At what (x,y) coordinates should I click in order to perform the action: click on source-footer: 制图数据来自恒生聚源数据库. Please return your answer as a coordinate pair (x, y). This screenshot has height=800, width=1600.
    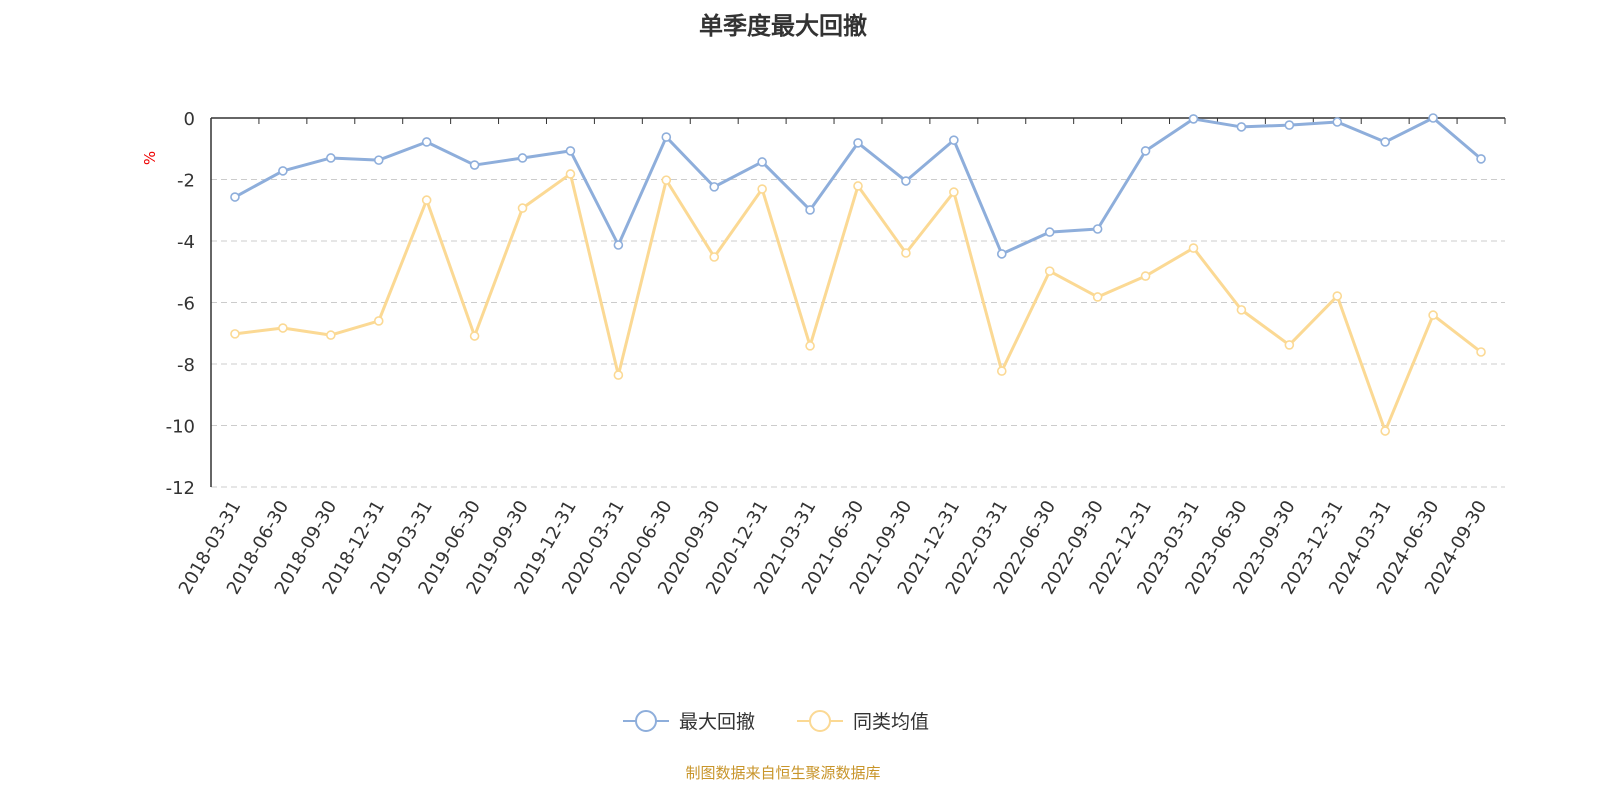
    Looking at the image, I should click on (783, 773).